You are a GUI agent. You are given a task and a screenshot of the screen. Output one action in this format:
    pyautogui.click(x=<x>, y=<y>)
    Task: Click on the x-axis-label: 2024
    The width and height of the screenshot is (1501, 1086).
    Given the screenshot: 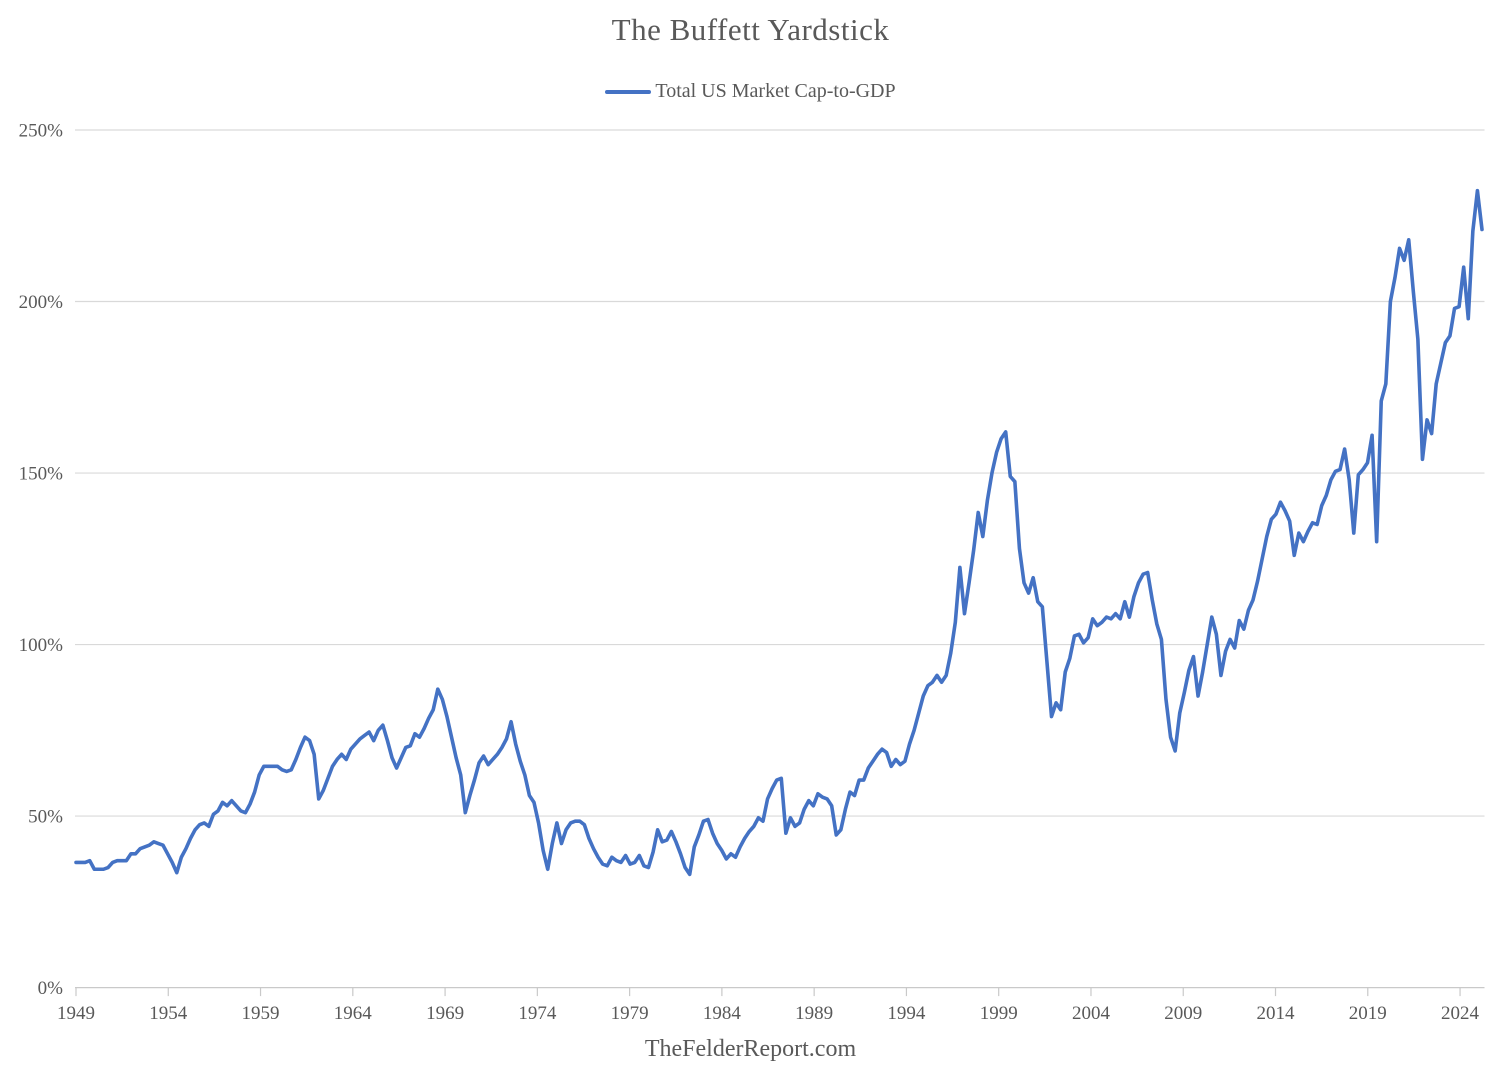 What is the action you would take?
    pyautogui.click(x=1460, y=1013)
    